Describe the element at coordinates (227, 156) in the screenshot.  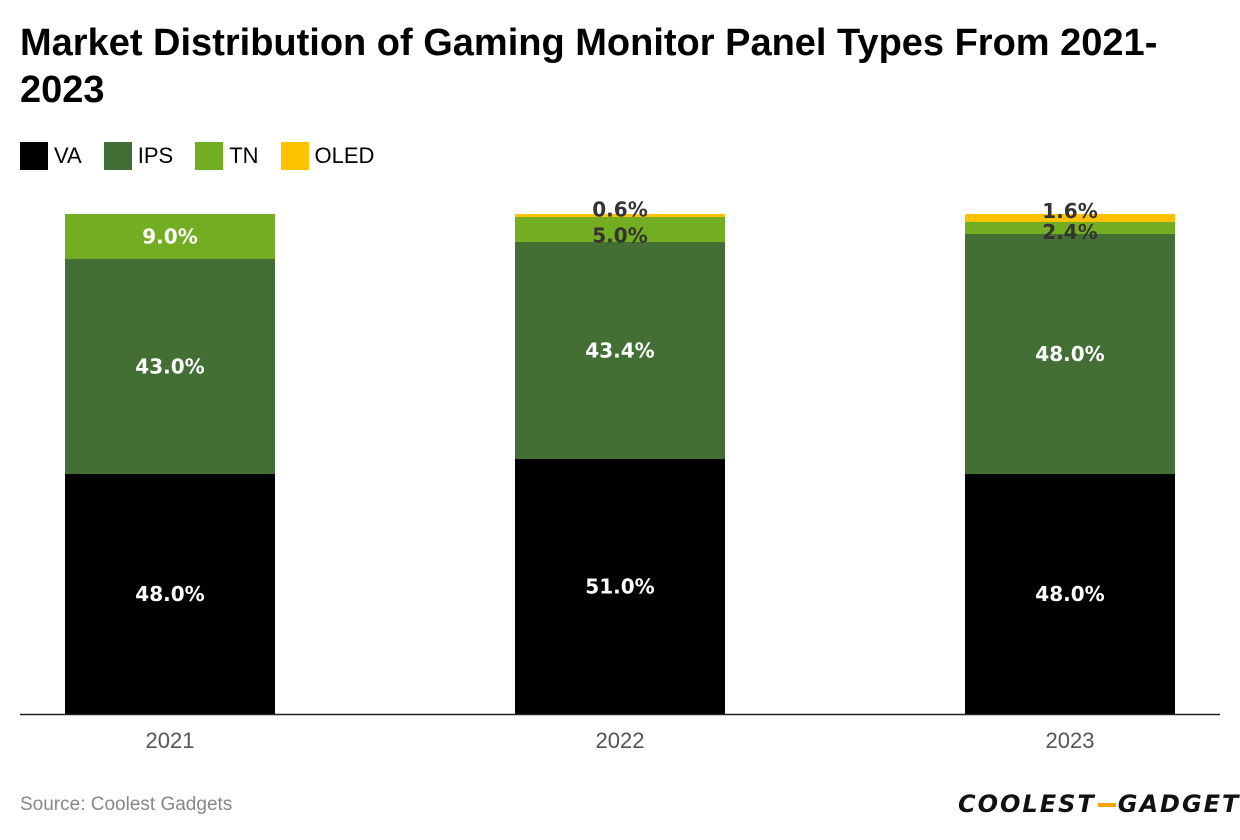
I see `legend-item-tn: TN` at that location.